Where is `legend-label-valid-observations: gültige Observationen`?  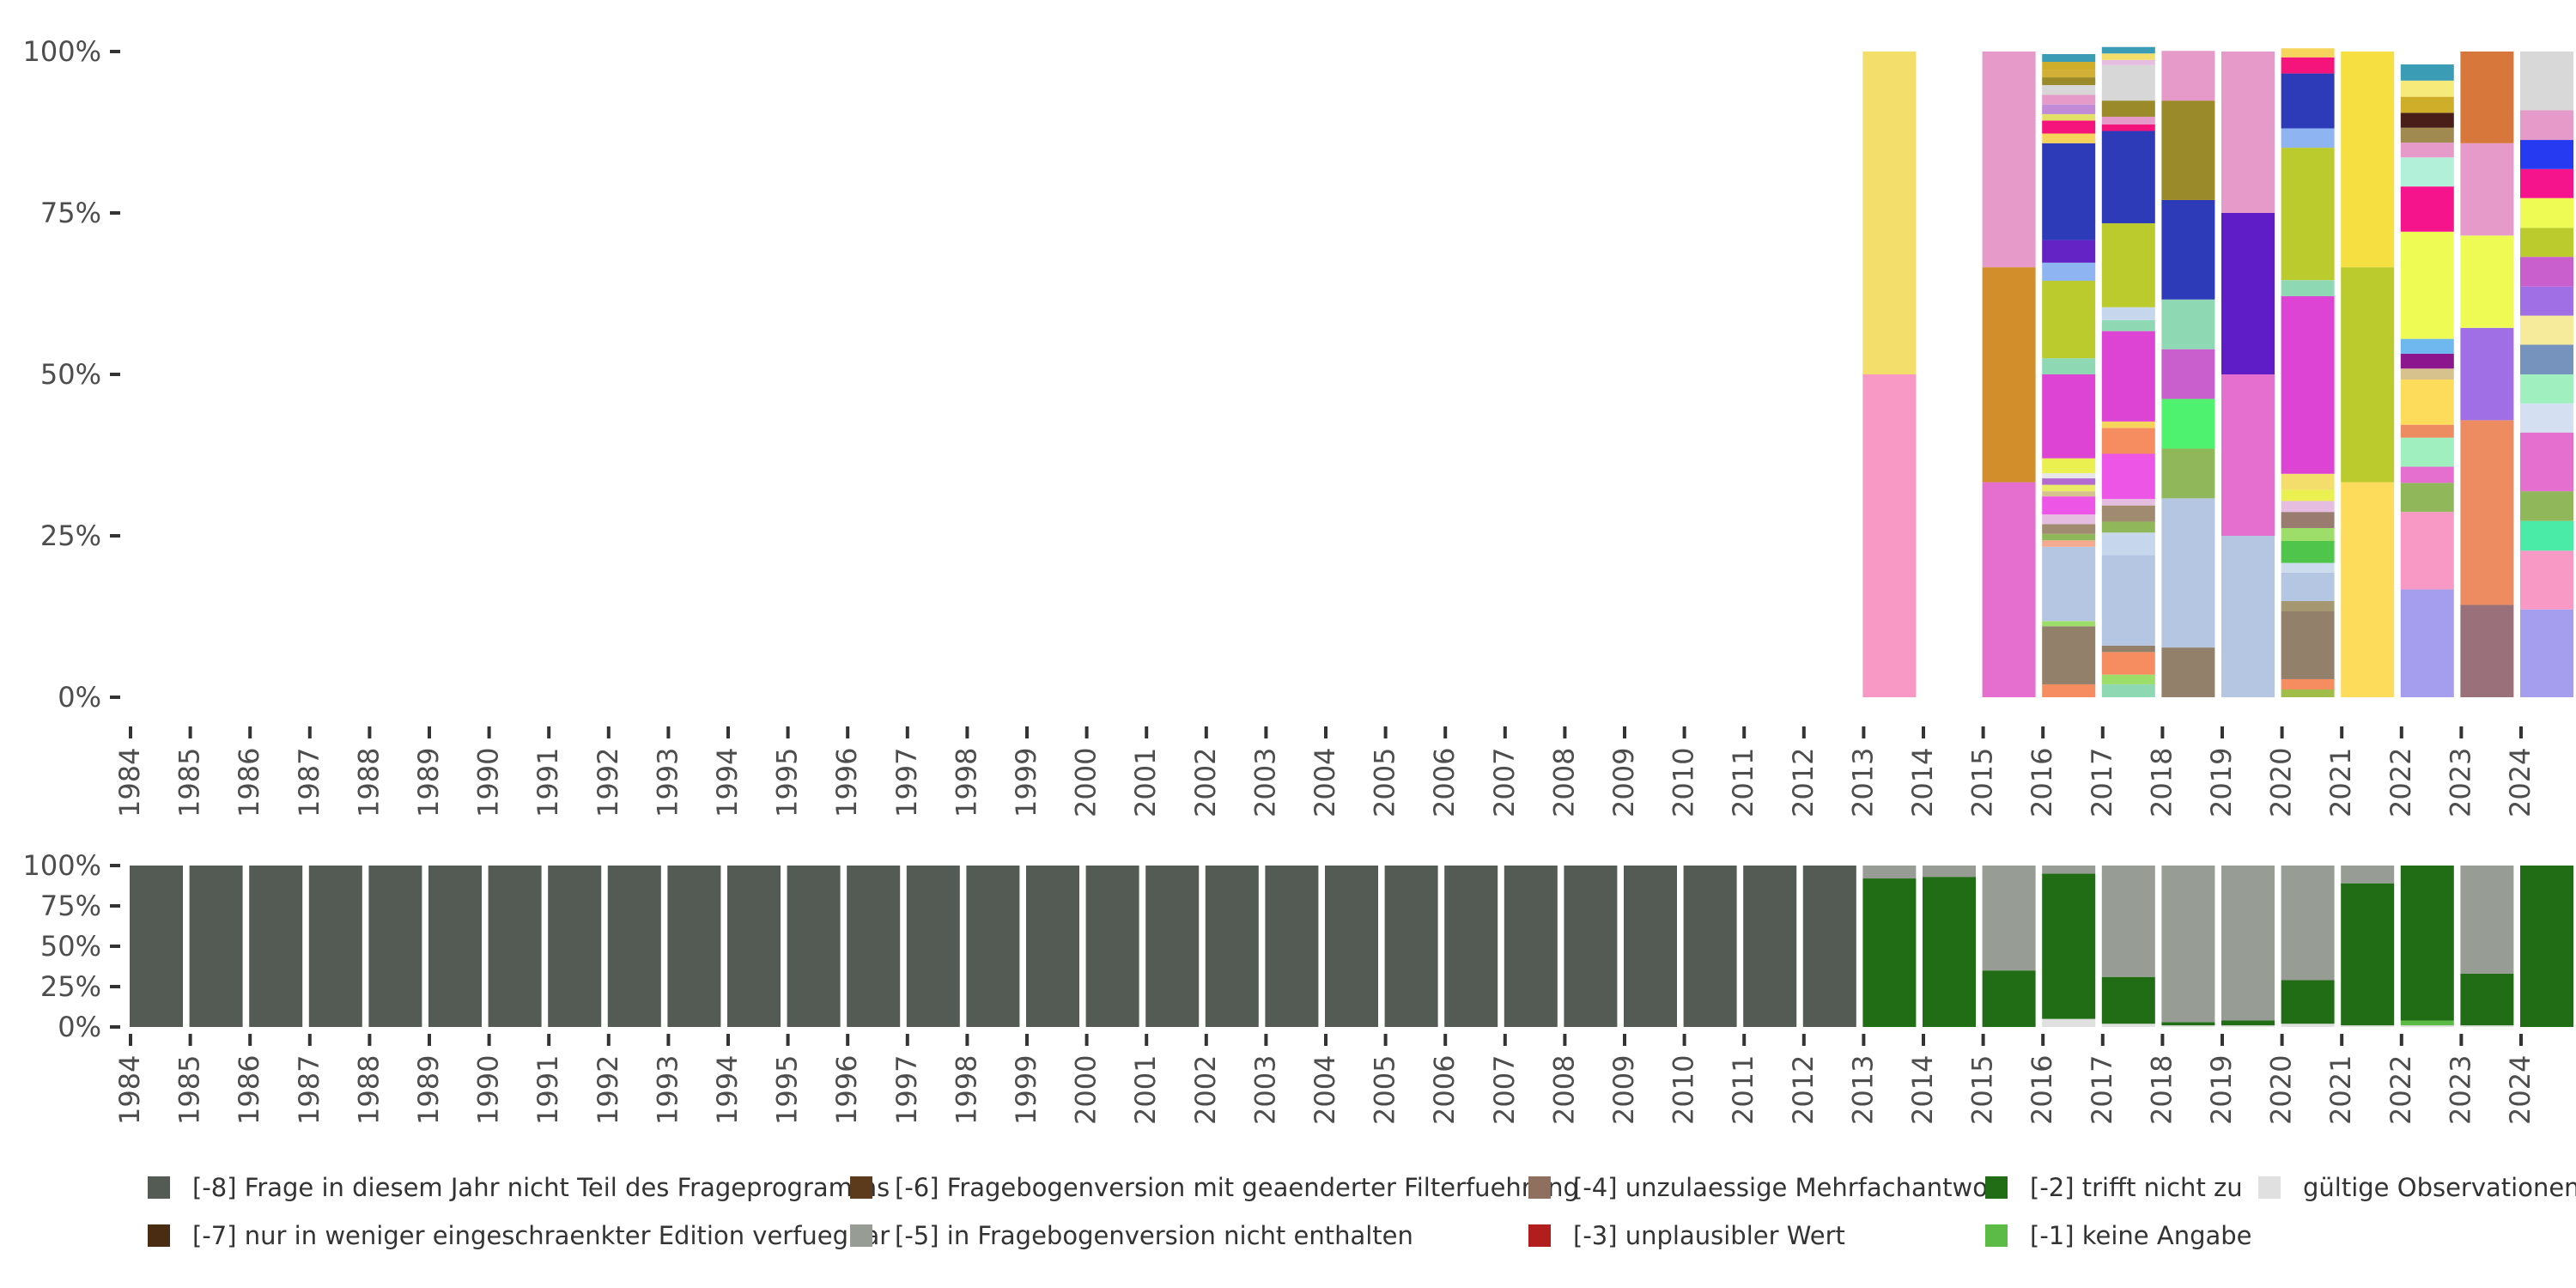
legend-label-valid-observations: gültige Observationen is located at coordinates (2440, 1188).